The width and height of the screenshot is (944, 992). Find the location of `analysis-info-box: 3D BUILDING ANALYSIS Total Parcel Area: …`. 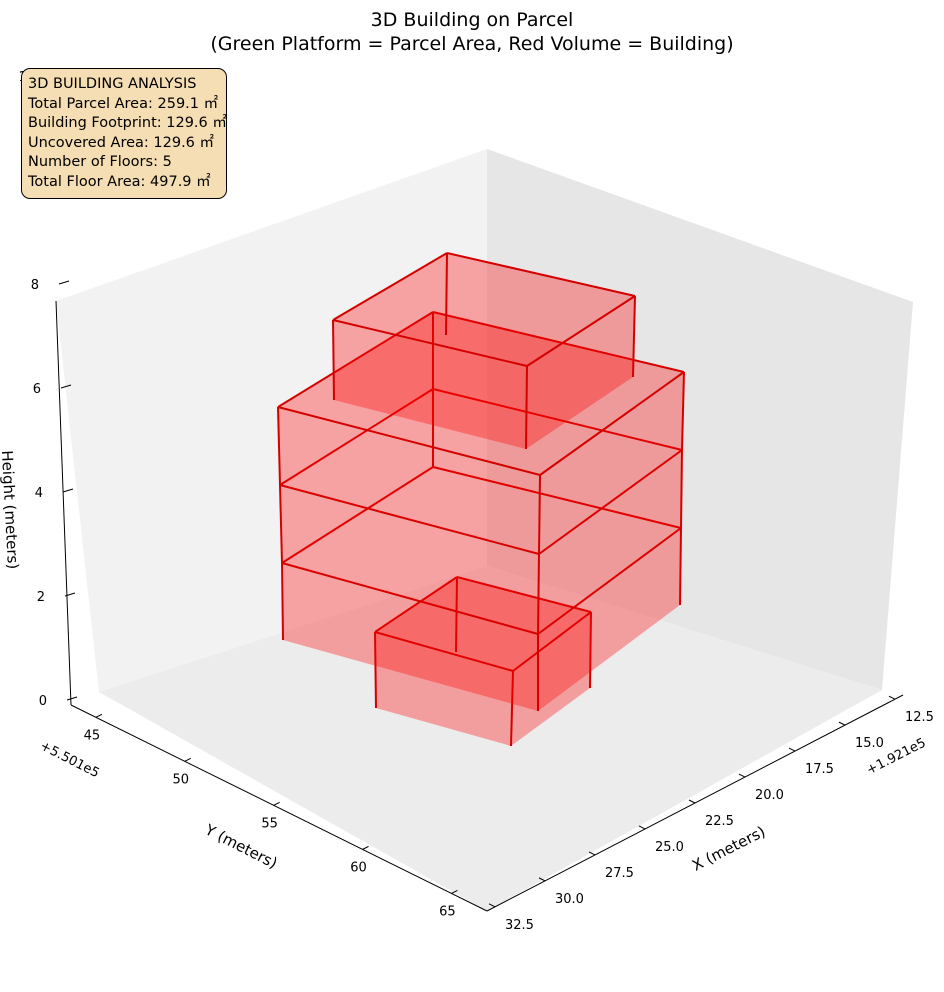

analysis-info-box: 3D BUILDING ANALYSIS Total Parcel Area: … is located at coordinates (124, 133).